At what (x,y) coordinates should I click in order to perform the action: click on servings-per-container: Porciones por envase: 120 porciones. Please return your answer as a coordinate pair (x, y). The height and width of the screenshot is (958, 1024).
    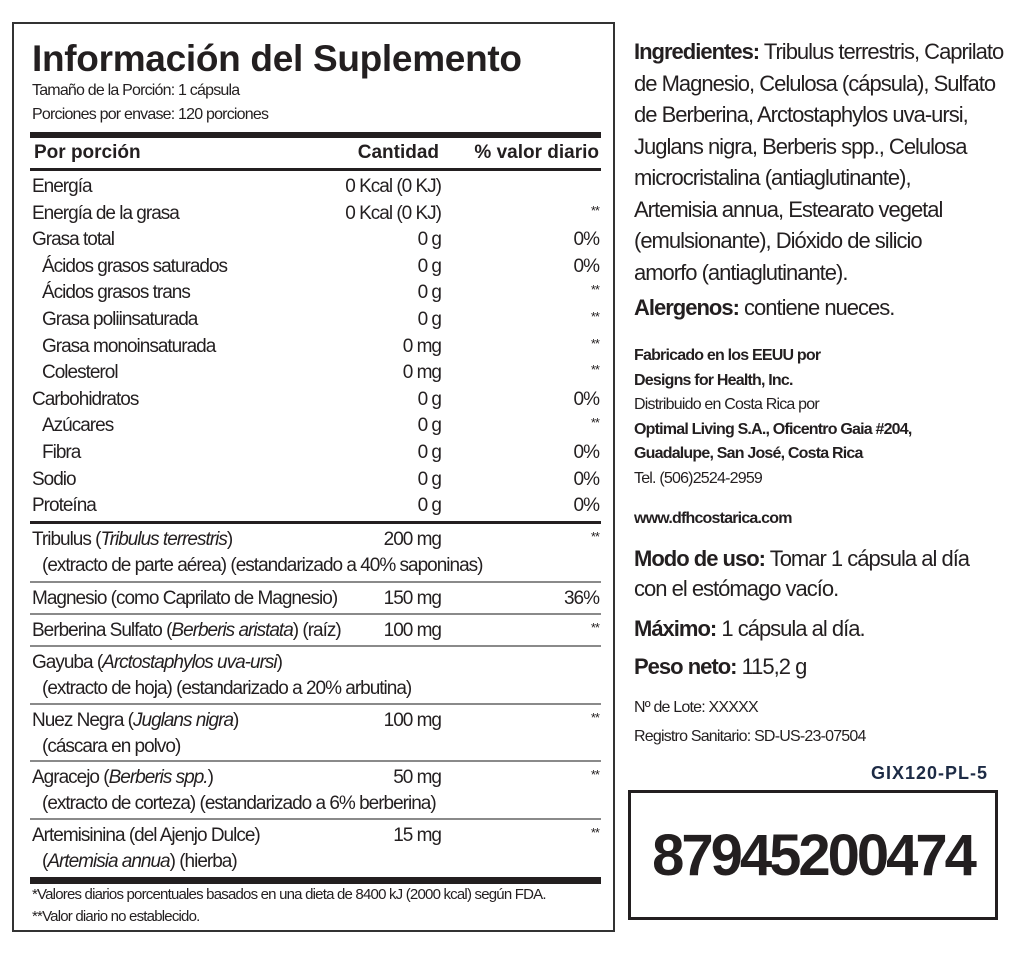
    Looking at the image, I should click on (150, 114).